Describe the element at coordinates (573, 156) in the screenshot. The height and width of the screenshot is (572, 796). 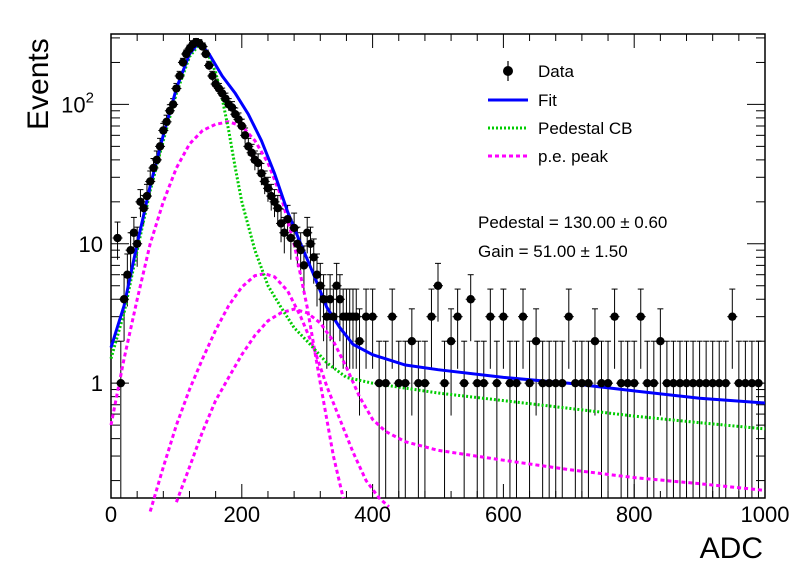
I see `legend-label-pe: p.e. peak` at that location.